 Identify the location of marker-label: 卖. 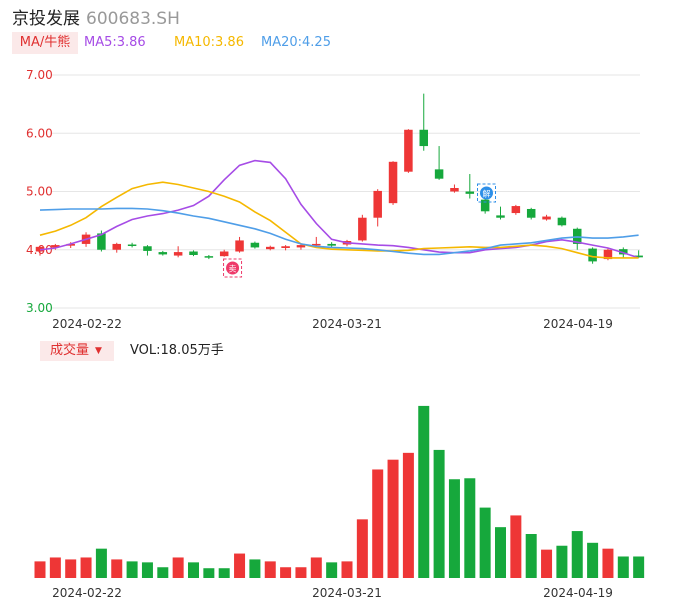
(233, 269).